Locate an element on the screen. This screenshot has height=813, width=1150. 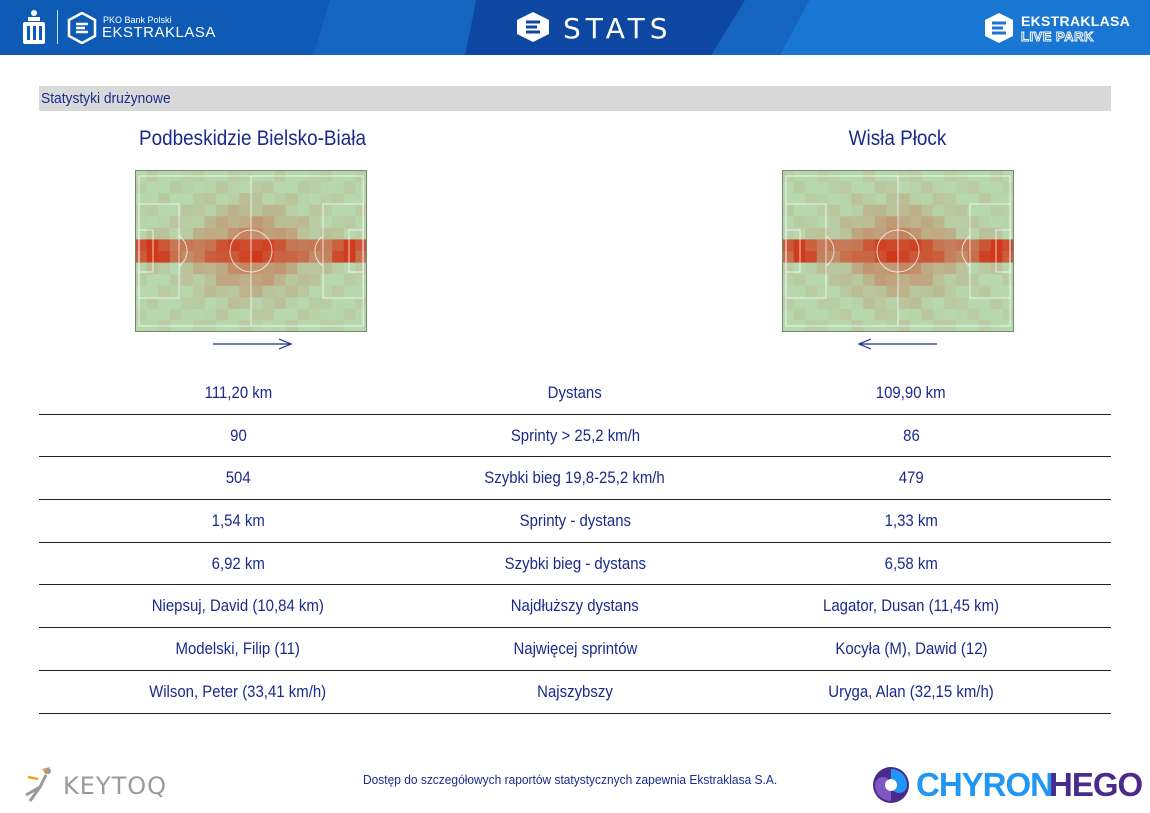
away-team-heatmap is located at coordinates (898, 251).